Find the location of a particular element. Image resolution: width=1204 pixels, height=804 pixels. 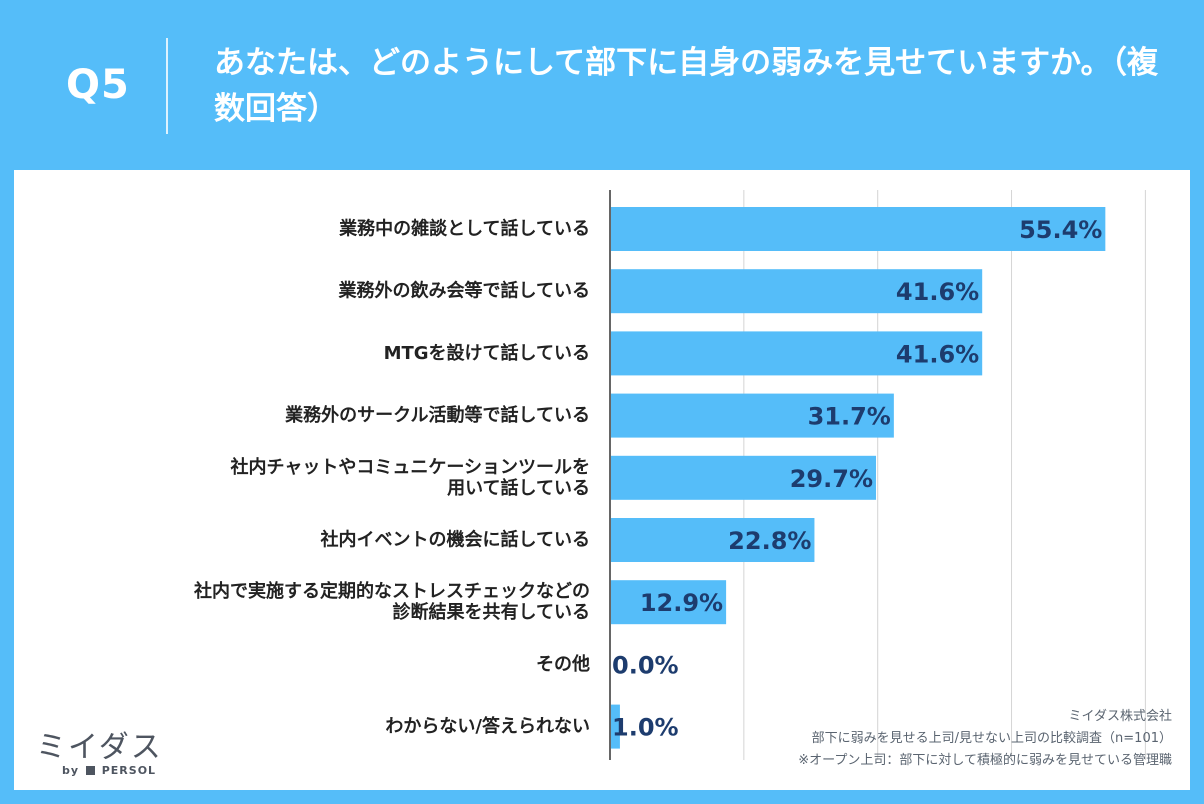

category-label: 業務外の飲み会等で話している is located at coordinates (464, 291).